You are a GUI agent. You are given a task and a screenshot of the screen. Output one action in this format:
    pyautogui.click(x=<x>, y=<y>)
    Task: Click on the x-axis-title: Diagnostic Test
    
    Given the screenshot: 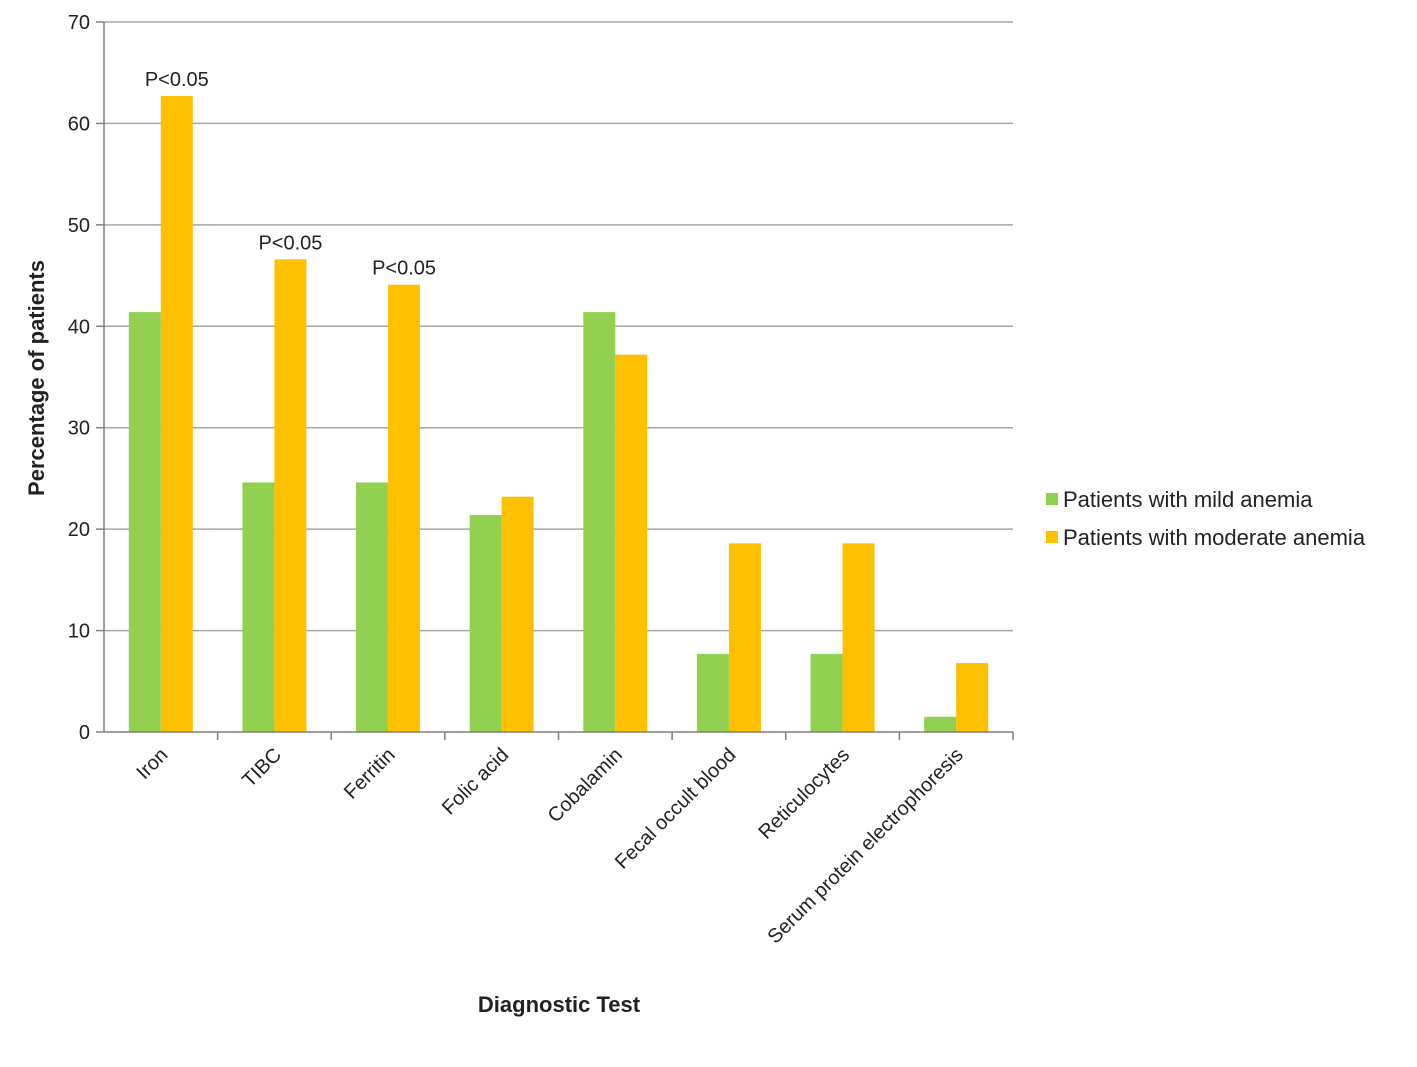 What is the action you would take?
    pyautogui.click(x=559, y=1004)
    